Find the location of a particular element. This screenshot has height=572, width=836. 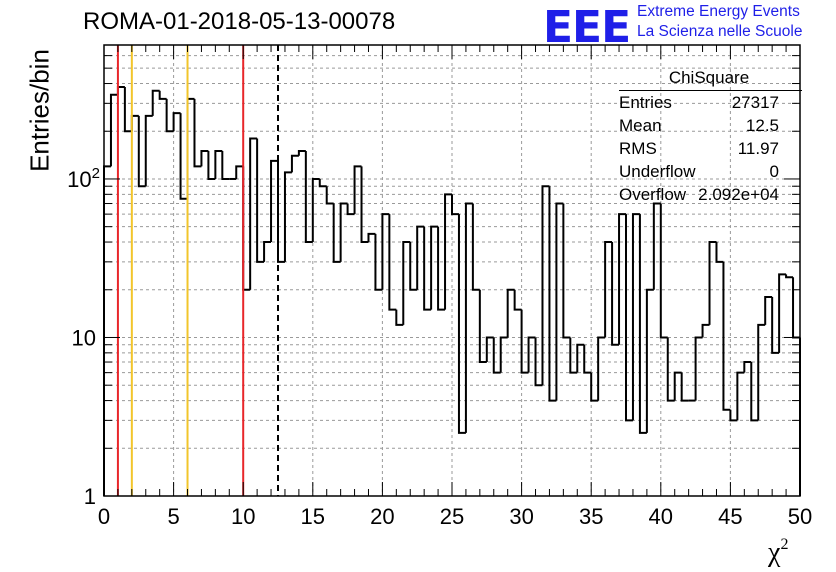

x-tick-label: 45 is located at coordinates (730, 516).